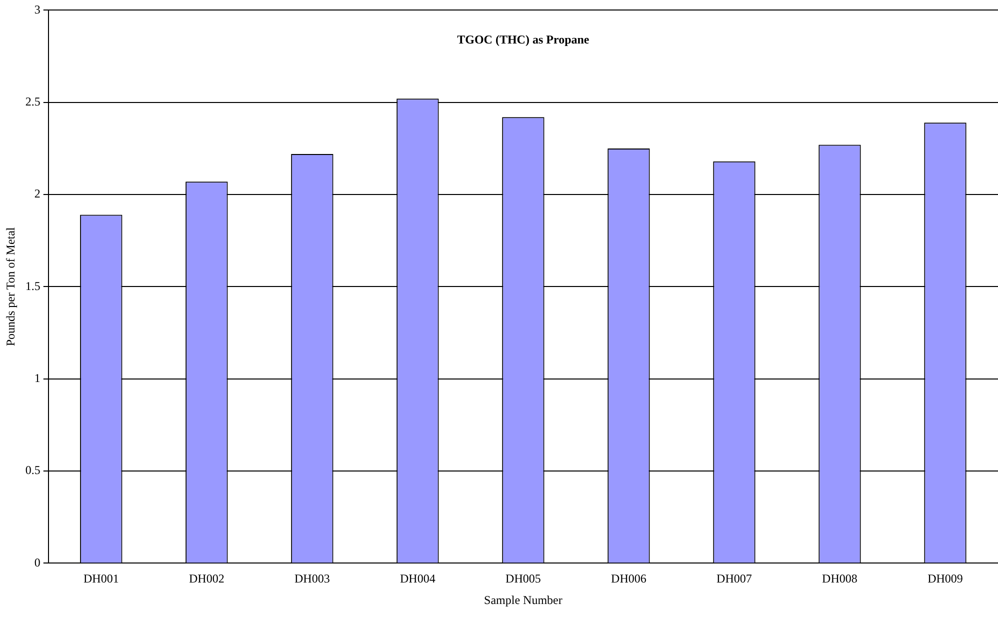 This screenshot has height=618, width=998. What do you see at coordinates (32, 101) in the screenshot?
I see `y-tick-label: 2.5` at bounding box center [32, 101].